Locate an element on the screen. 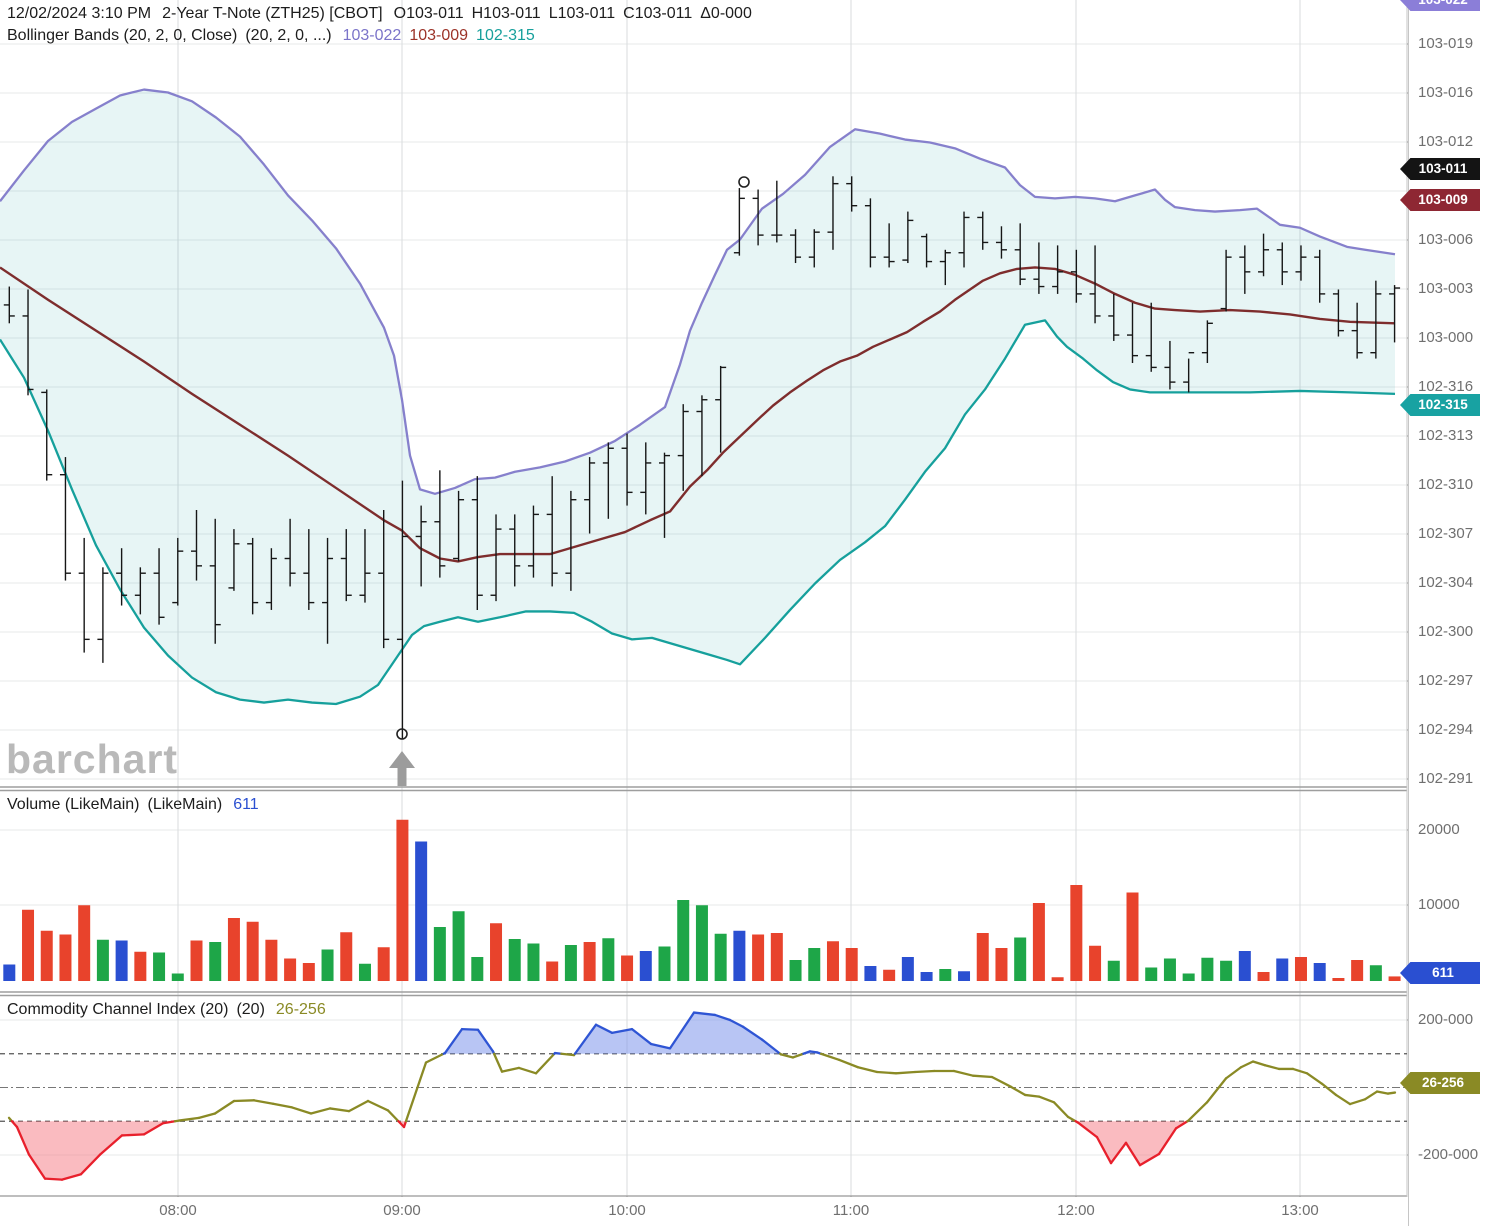  axis-label: 103-012 is located at coordinates (1446, 141).